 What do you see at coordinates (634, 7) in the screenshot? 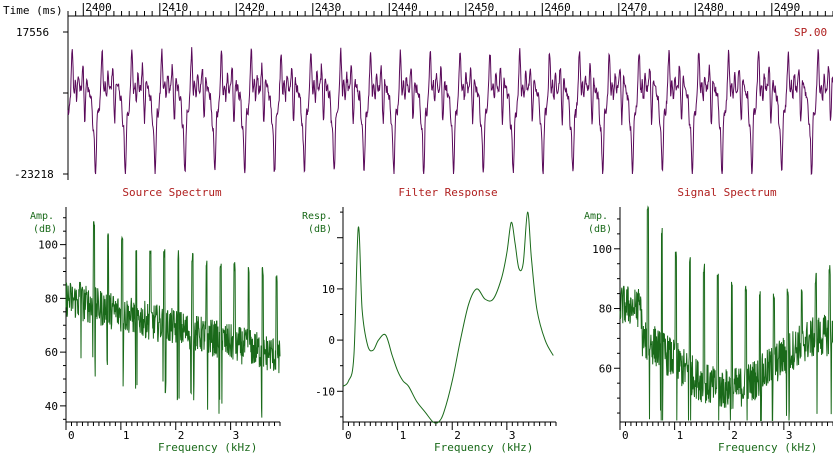
I see `time-tick-label: 2470` at bounding box center [634, 7].